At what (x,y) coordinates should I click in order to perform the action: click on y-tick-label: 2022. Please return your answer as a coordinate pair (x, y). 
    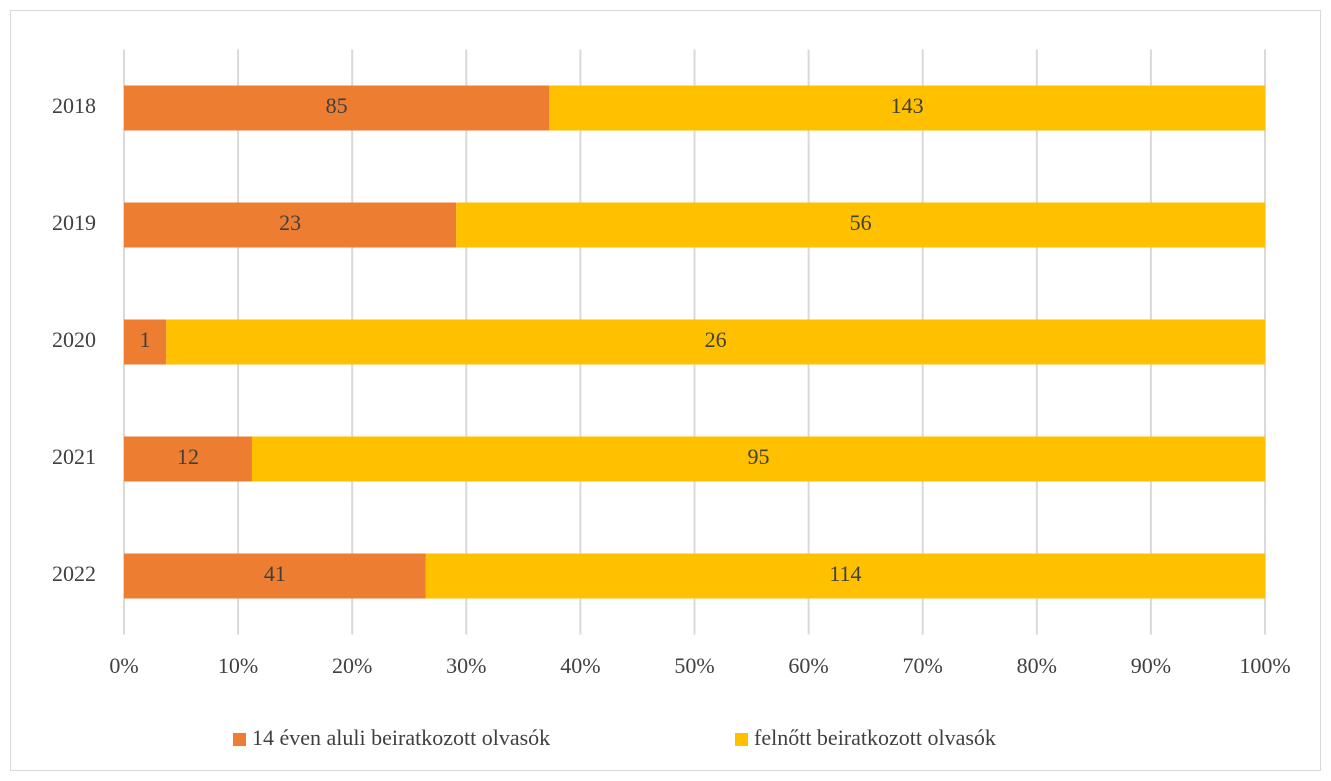
    Looking at the image, I should click on (74, 573).